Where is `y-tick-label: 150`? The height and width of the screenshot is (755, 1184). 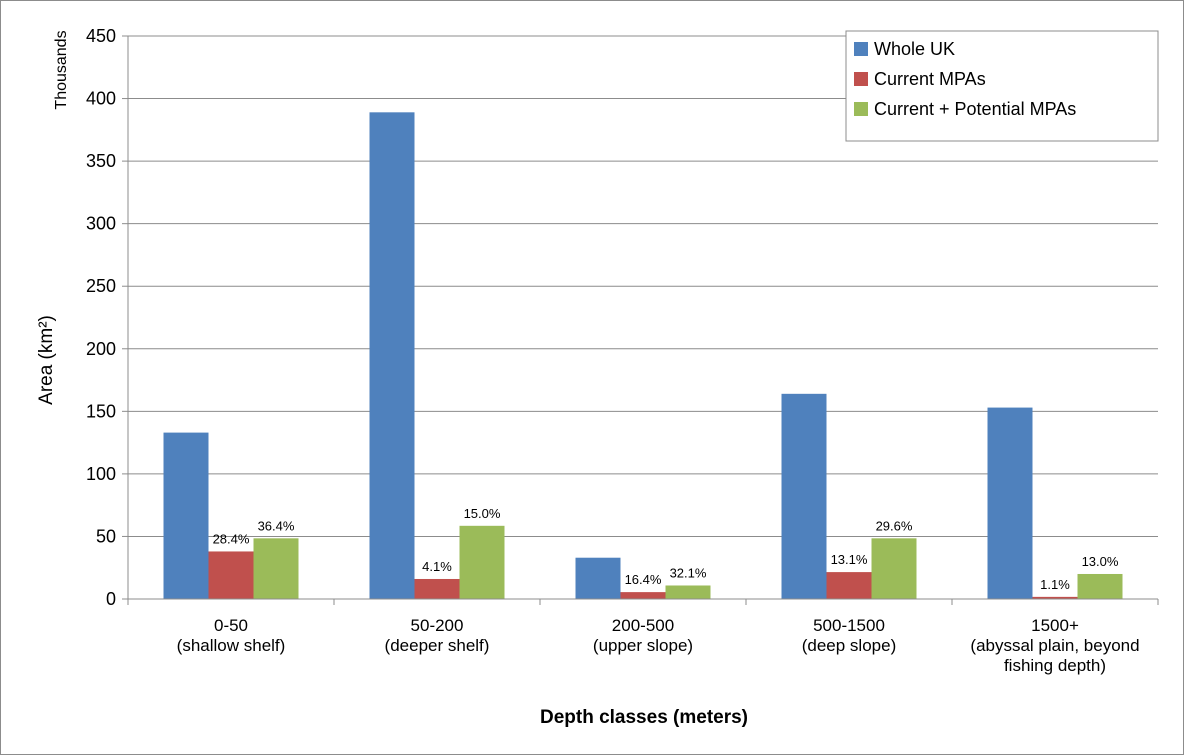
y-tick-label: 150 is located at coordinates (101, 411).